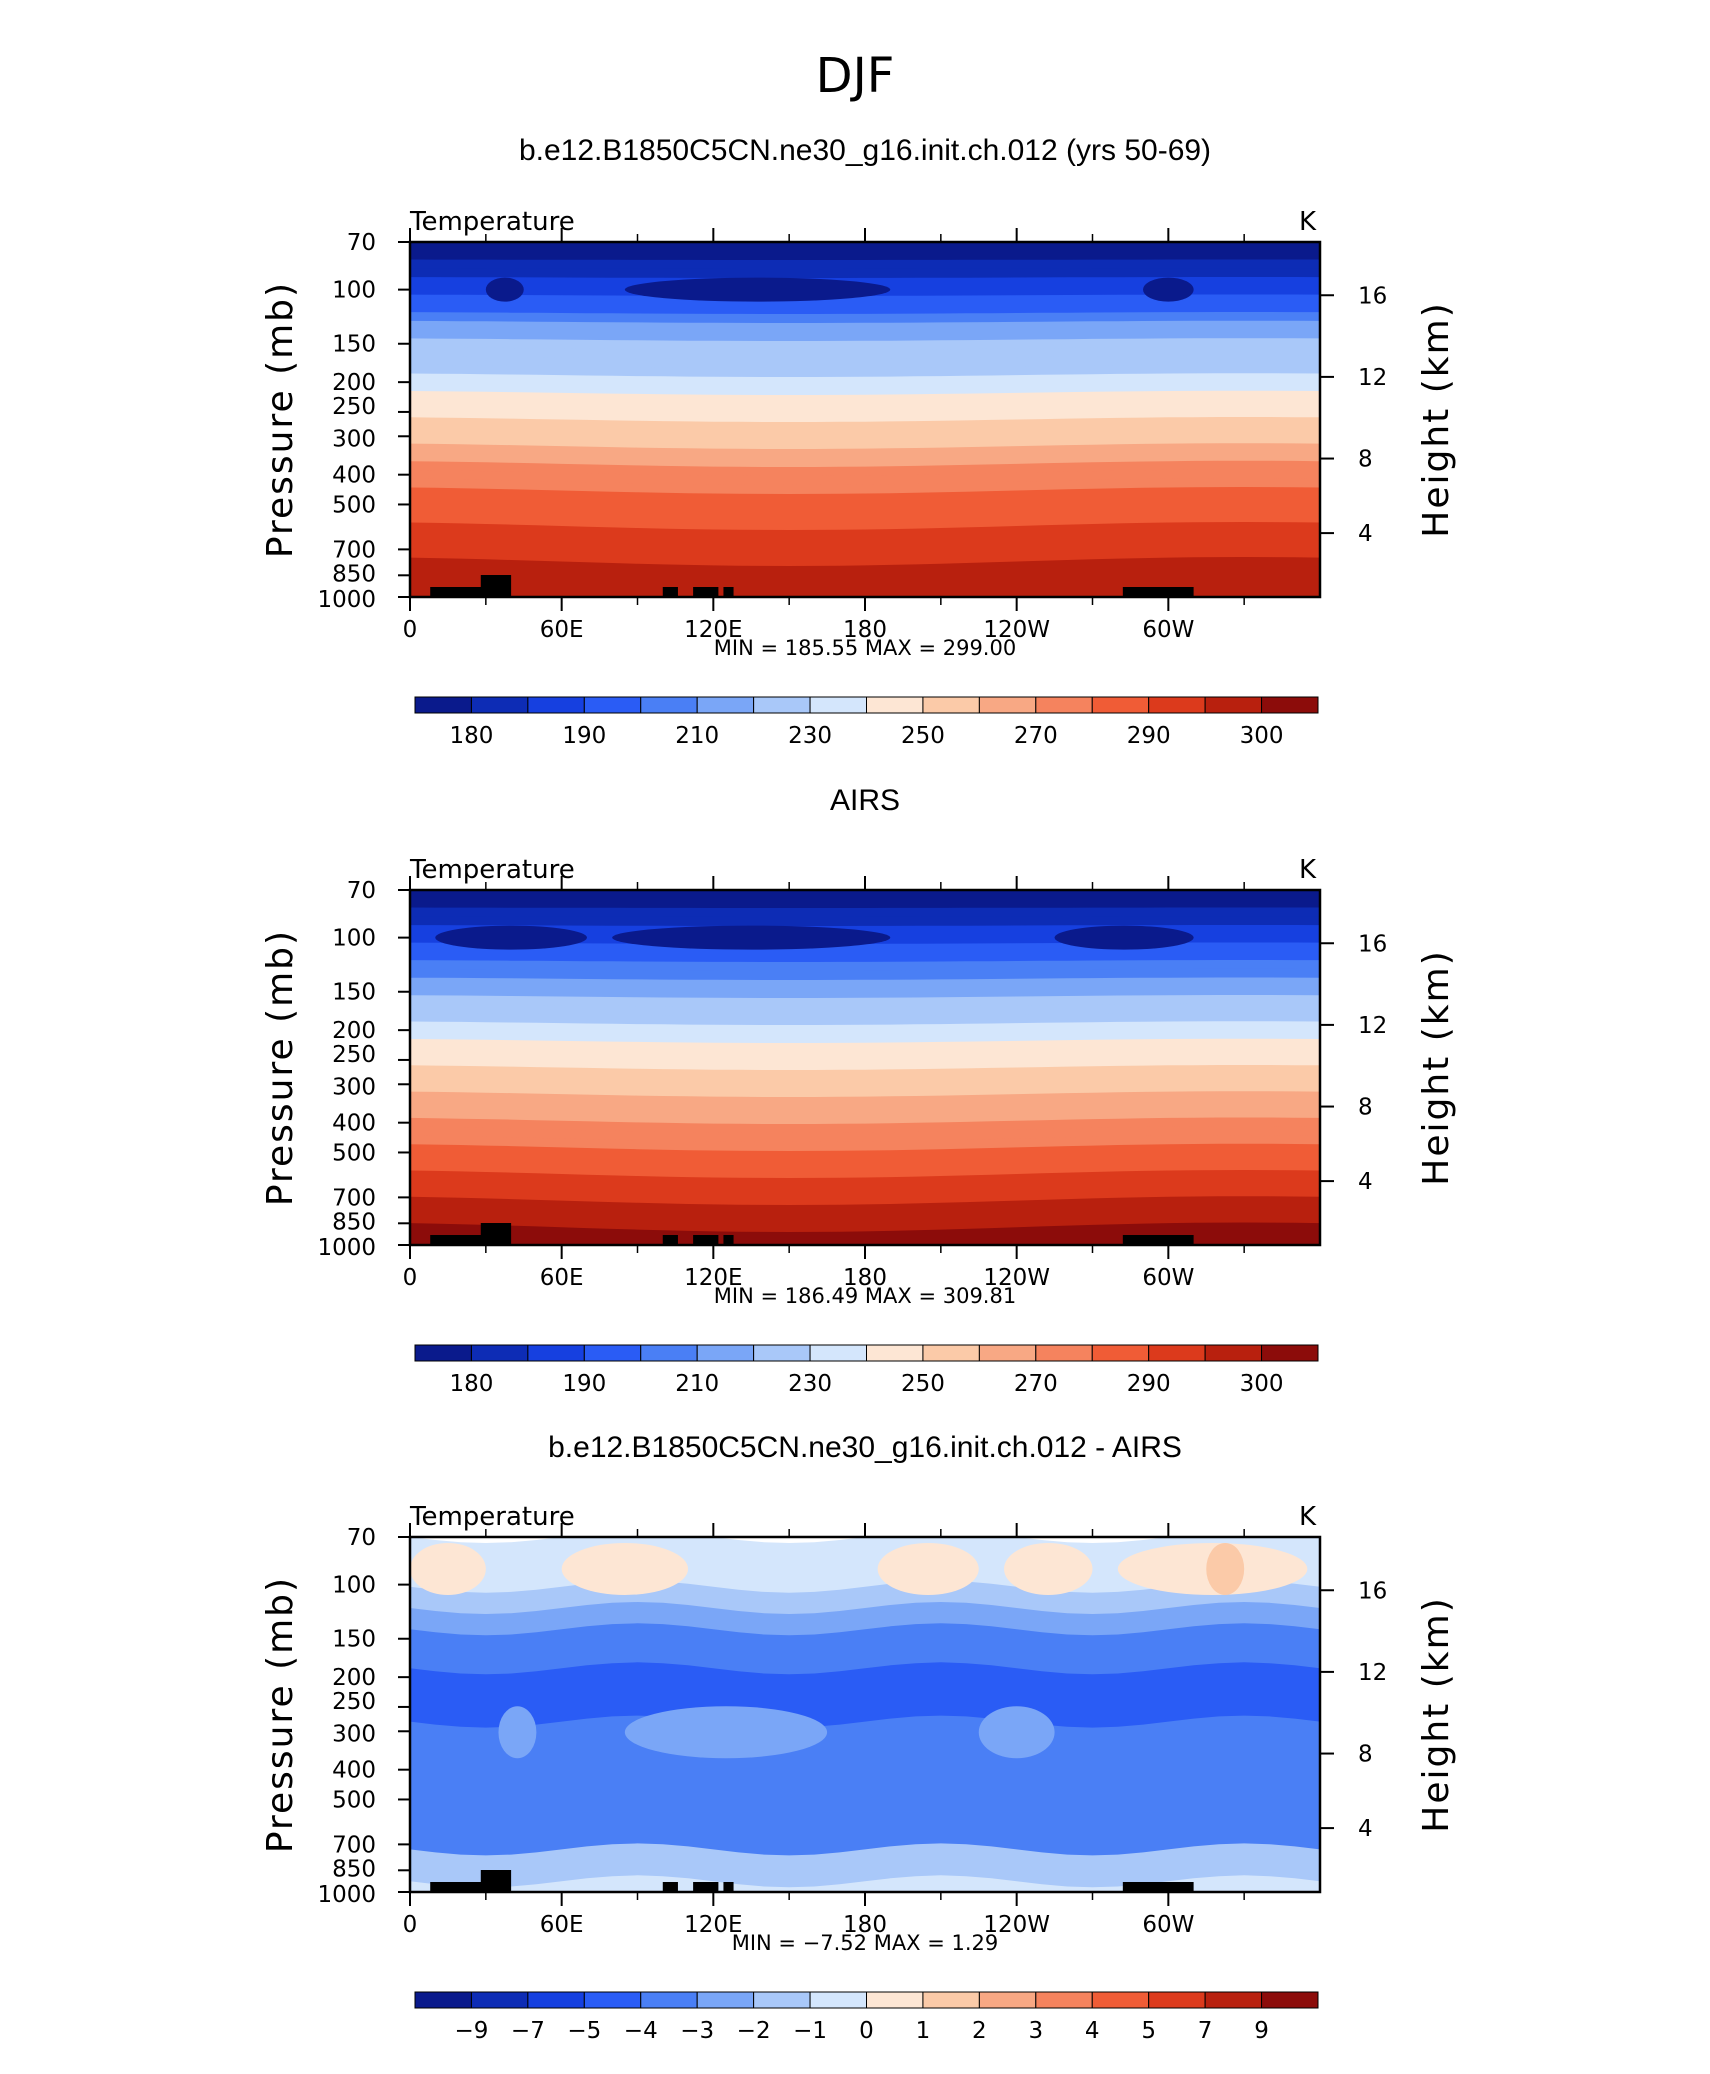 The height and width of the screenshot is (2074, 1710). Describe the element at coordinates (354, 476) in the screenshot. I see `y-tick-label: 400` at that location.